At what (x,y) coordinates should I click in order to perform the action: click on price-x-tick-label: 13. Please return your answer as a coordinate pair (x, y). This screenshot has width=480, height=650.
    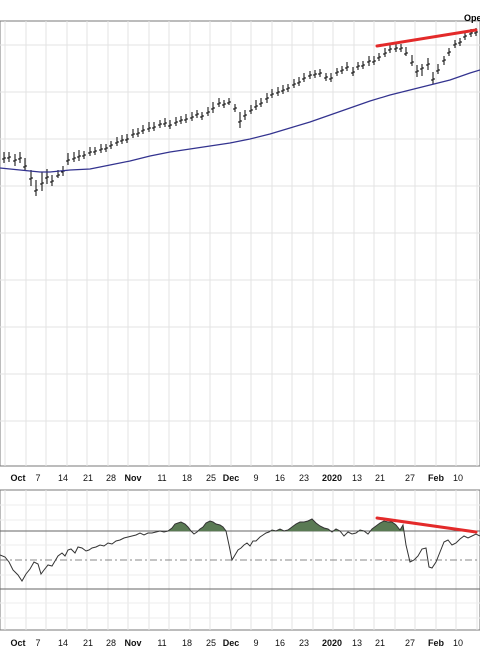
    Looking at the image, I should click on (357, 478).